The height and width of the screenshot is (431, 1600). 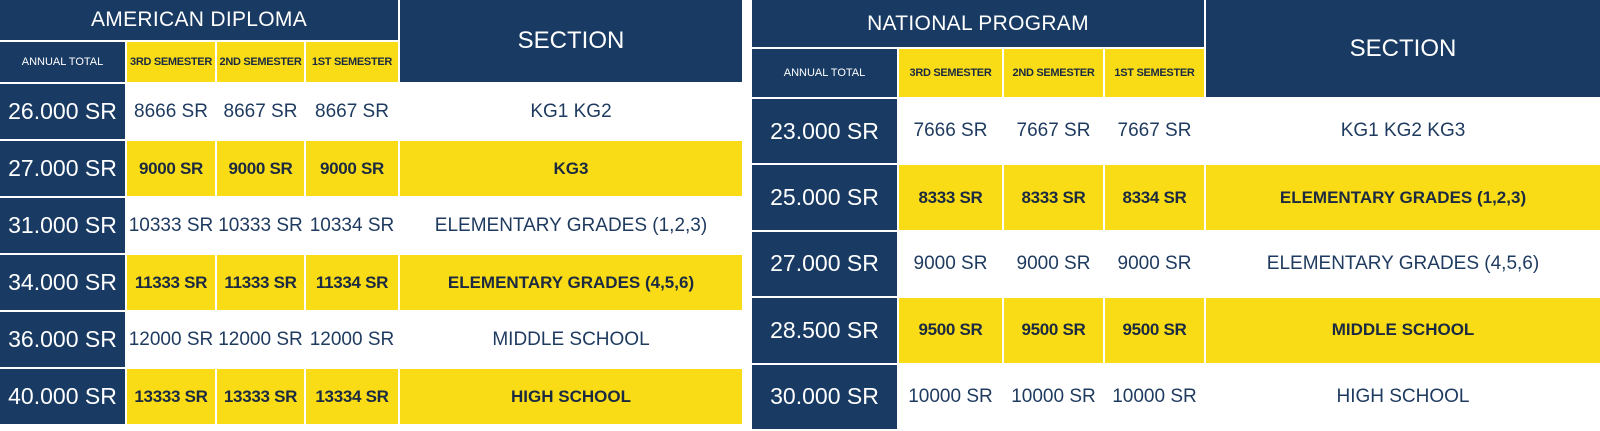 What do you see at coordinates (1154, 131) in the screenshot?
I see `national-sem1-cell: 7667 SR` at bounding box center [1154, 131].